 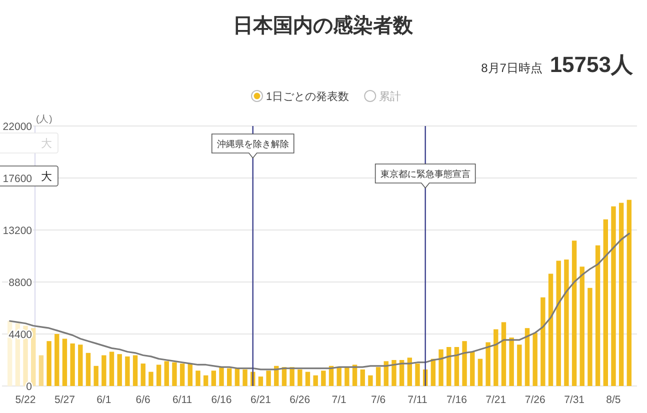 What do you see at coordinates (557, 64) in the screenshot?
I see `chart-subtitle: 8月7日時点 15753人` at bounding box center [557, 64].